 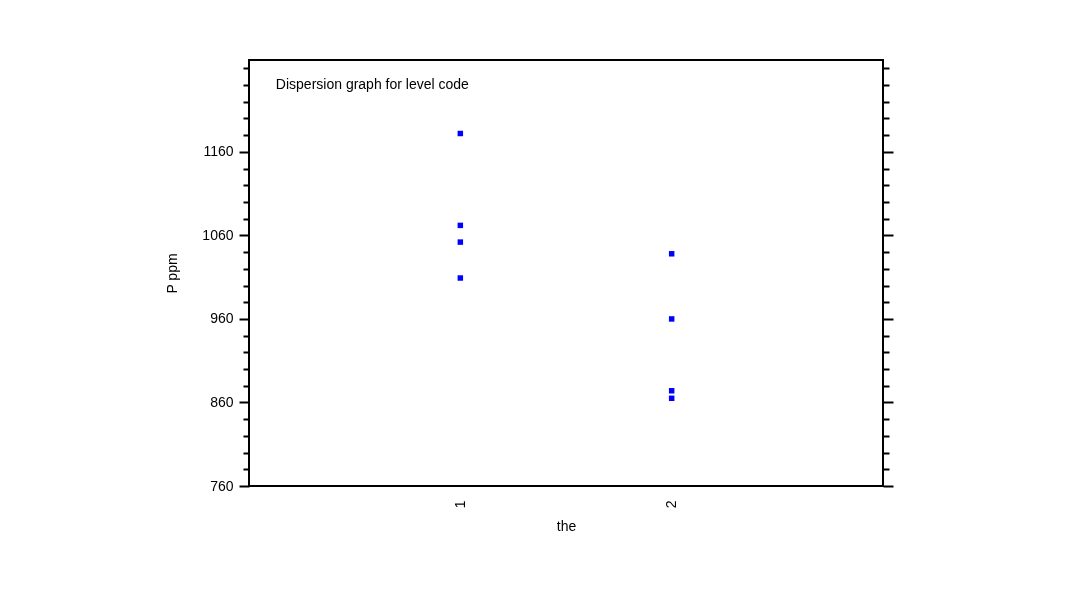 I want to click on y-tick-label: 1160, so click(x=218, y=151).